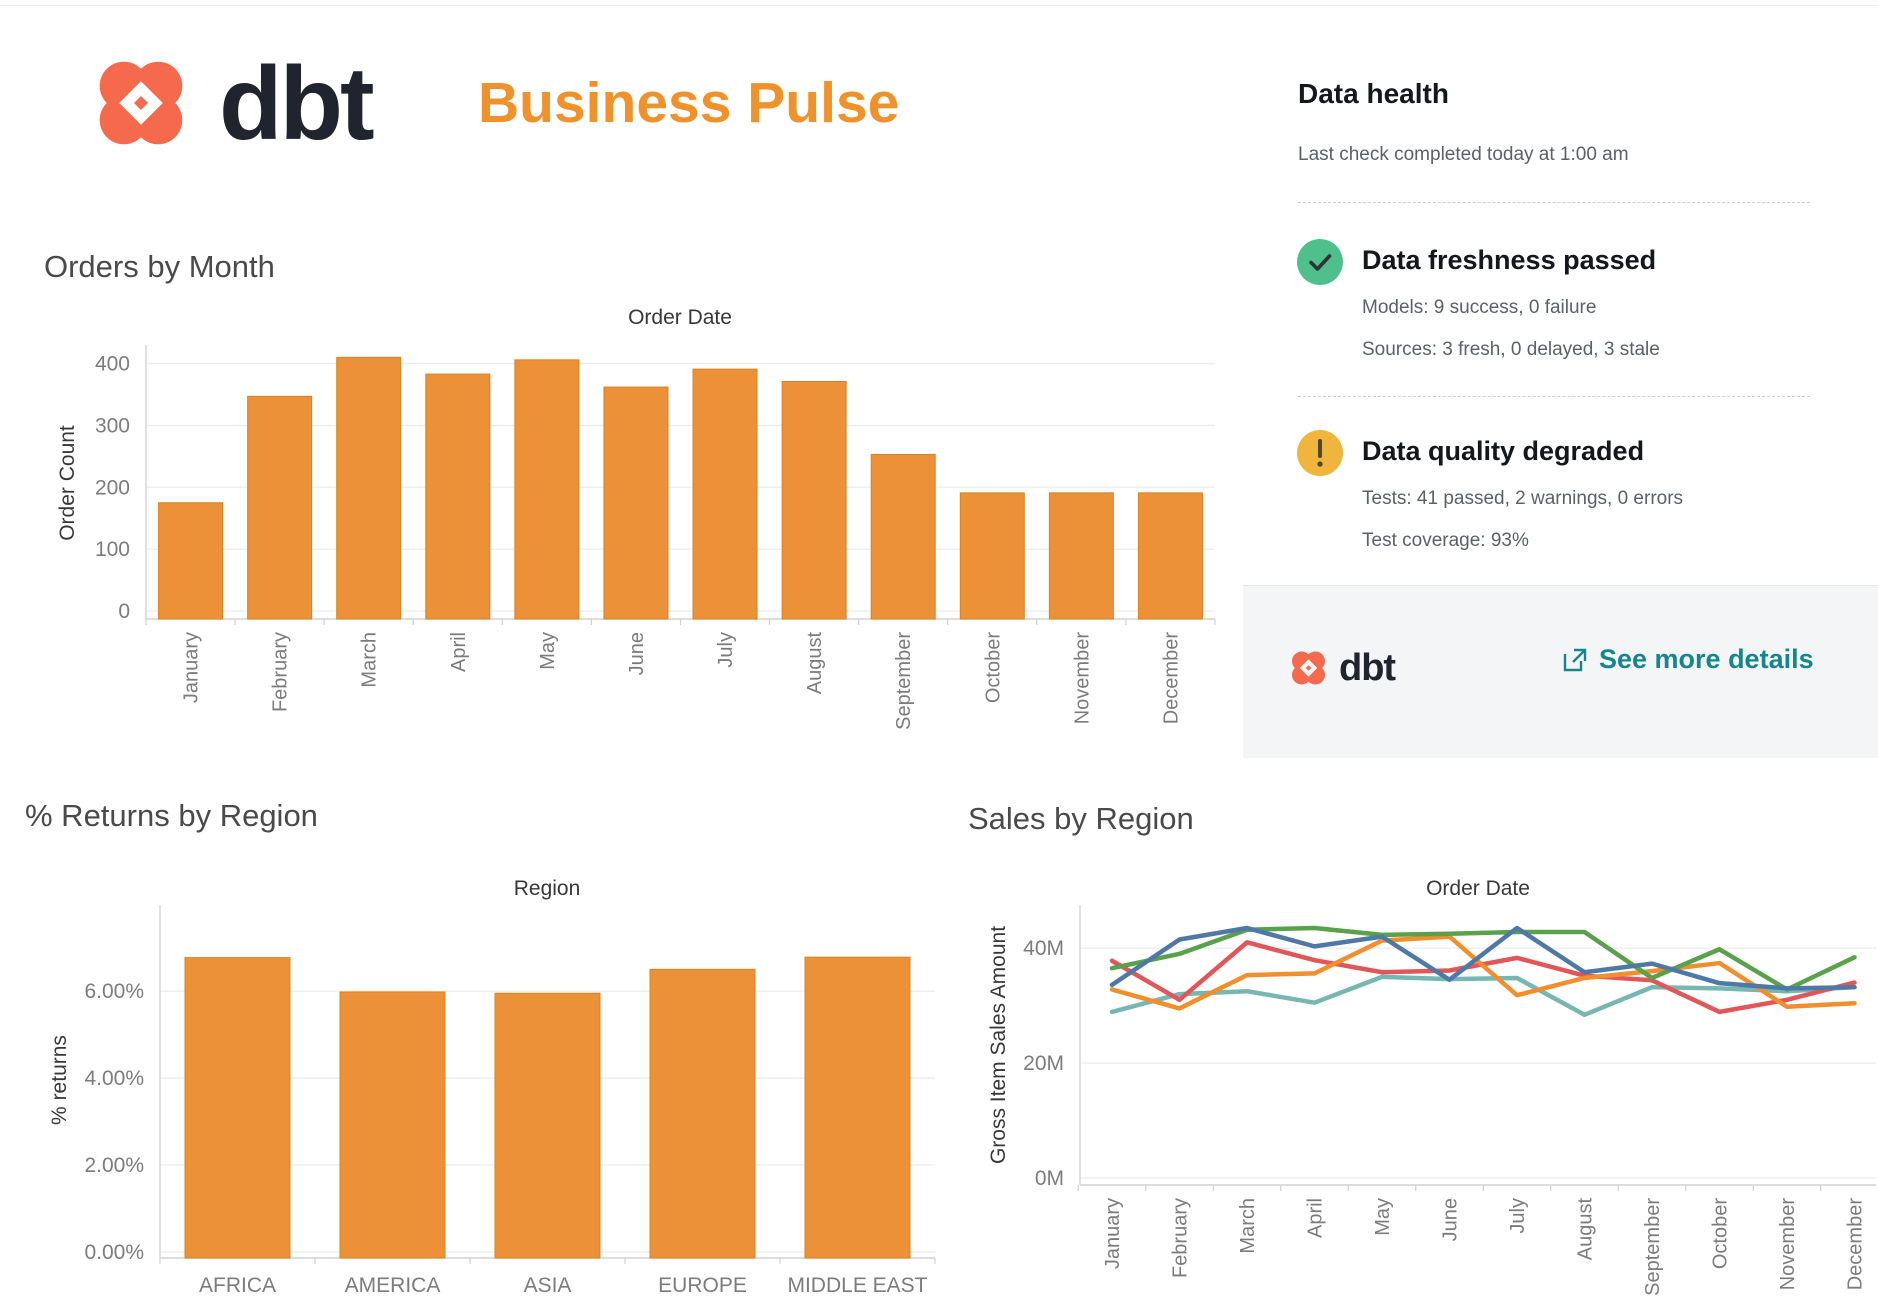  I want to click on data-health-title: Data health, so click(1373, 93).